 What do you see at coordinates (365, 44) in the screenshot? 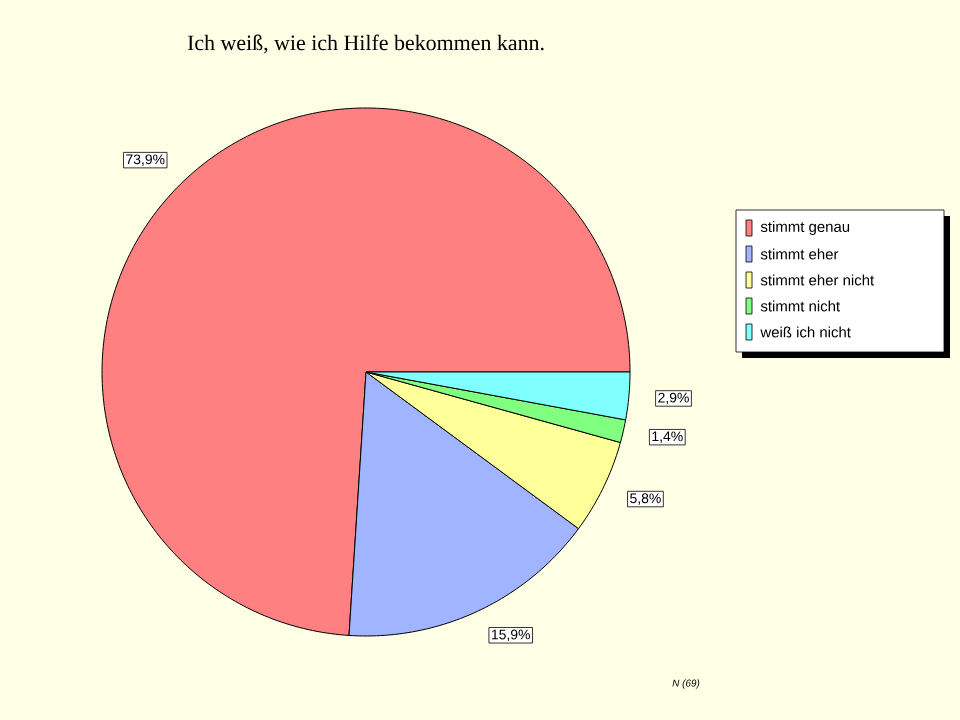
I see `chart-title: Ich weiß, wie ich Hilfe bekommen kann.` at bounding box center [365, 44].